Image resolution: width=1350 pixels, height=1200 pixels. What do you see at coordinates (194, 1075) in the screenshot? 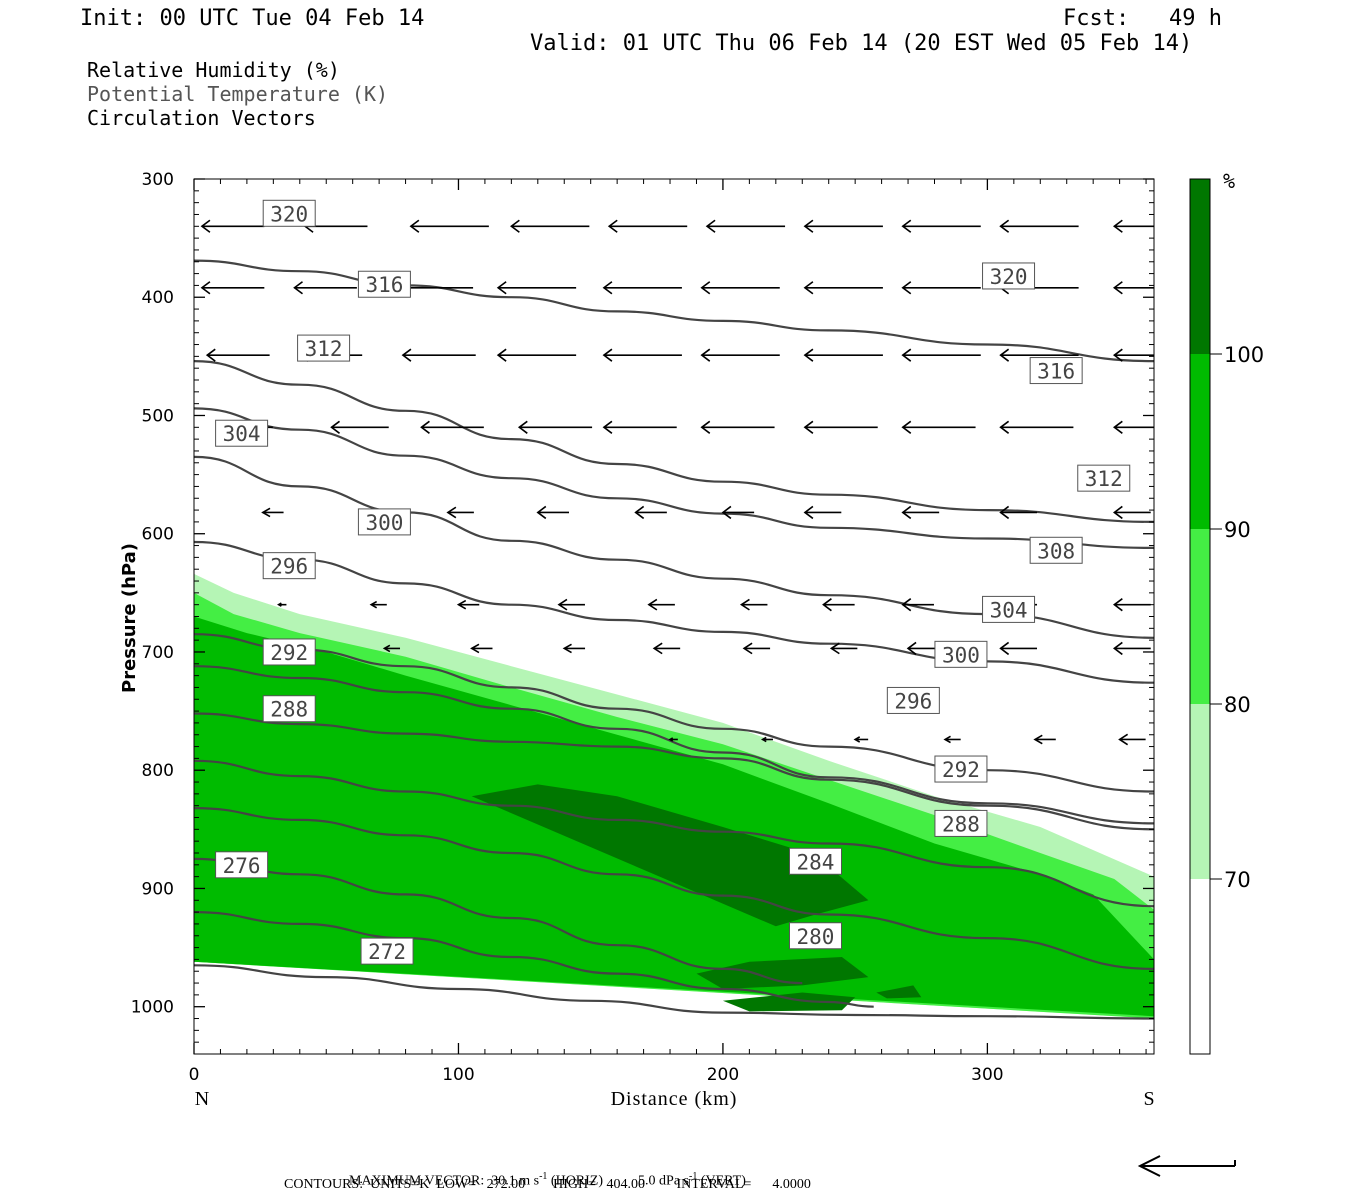
I see `x-tick-label-0: 0` at bounding box center [194, 1075].